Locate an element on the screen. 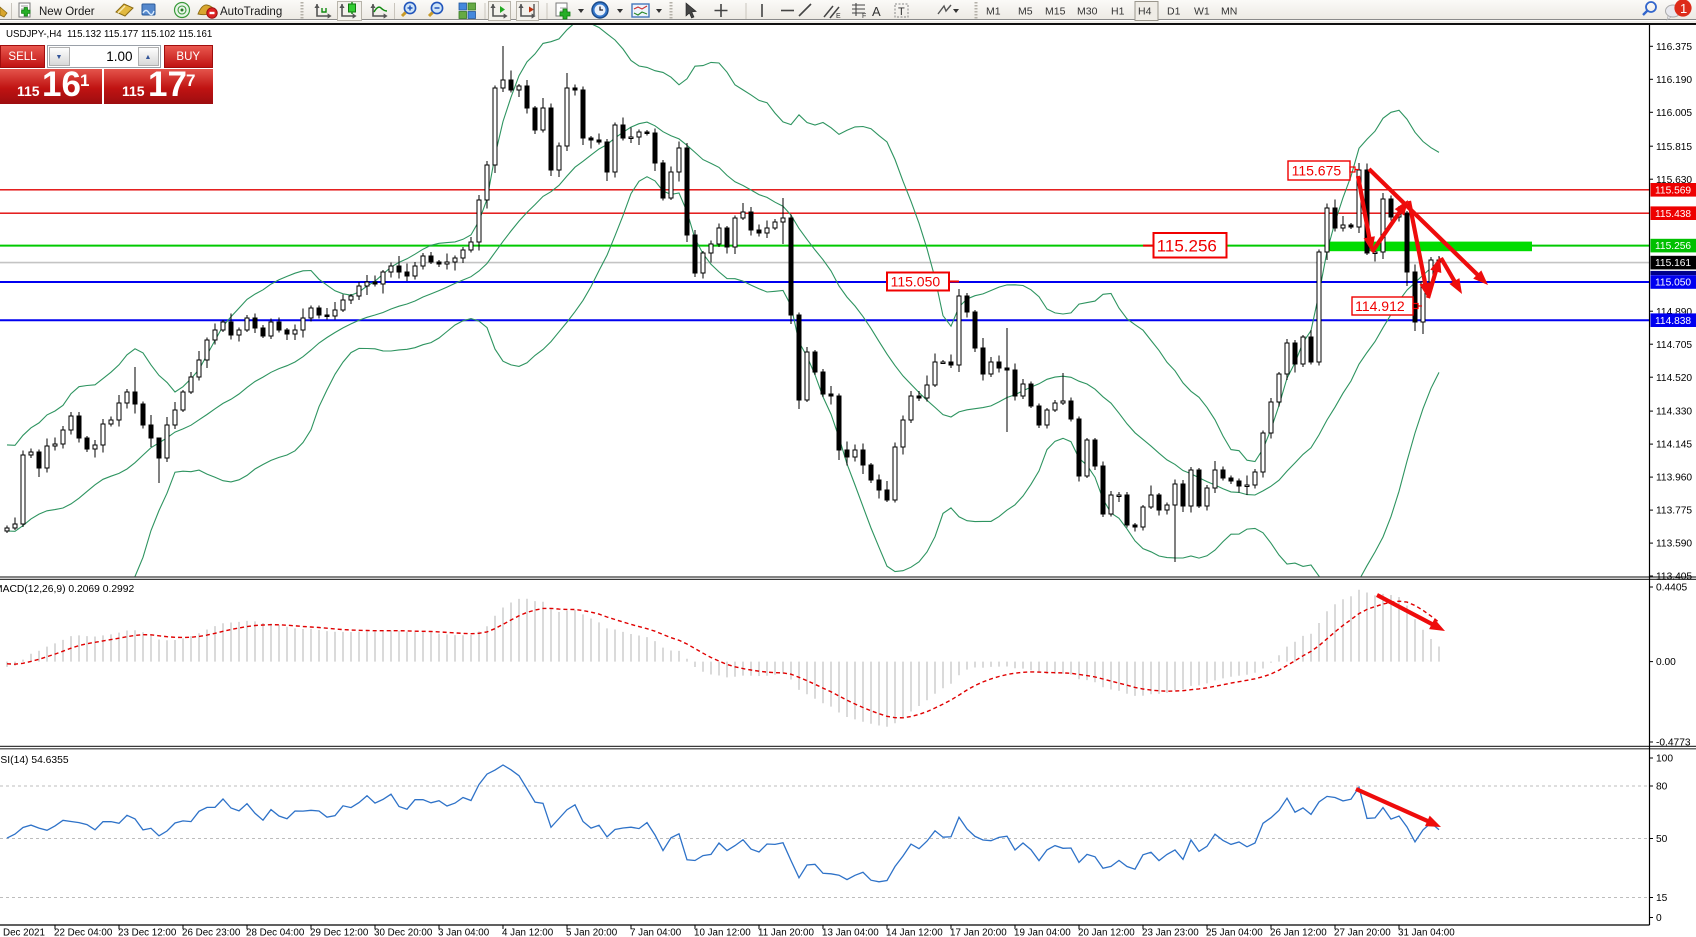 The width and height of the screenshot is (1696, 937). svg-text: AutoTrading is located at coordinates (251, 12).